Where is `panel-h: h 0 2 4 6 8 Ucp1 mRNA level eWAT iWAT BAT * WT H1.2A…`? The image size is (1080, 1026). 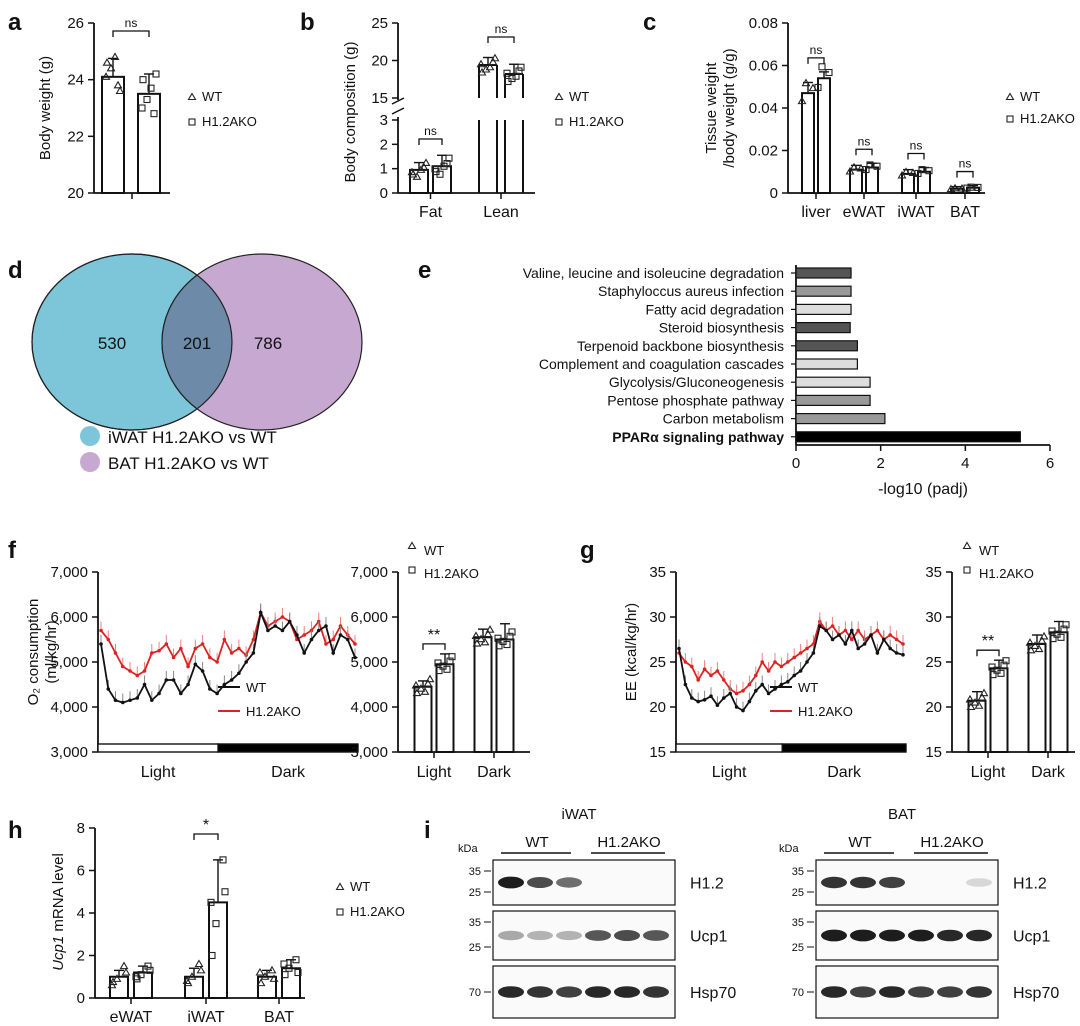
panel-h: h 0 2 4 6 8 Ucp1 mRNA level eWAT iWAT BAT * WT H1.2A… is located at coordinates (206, 921).